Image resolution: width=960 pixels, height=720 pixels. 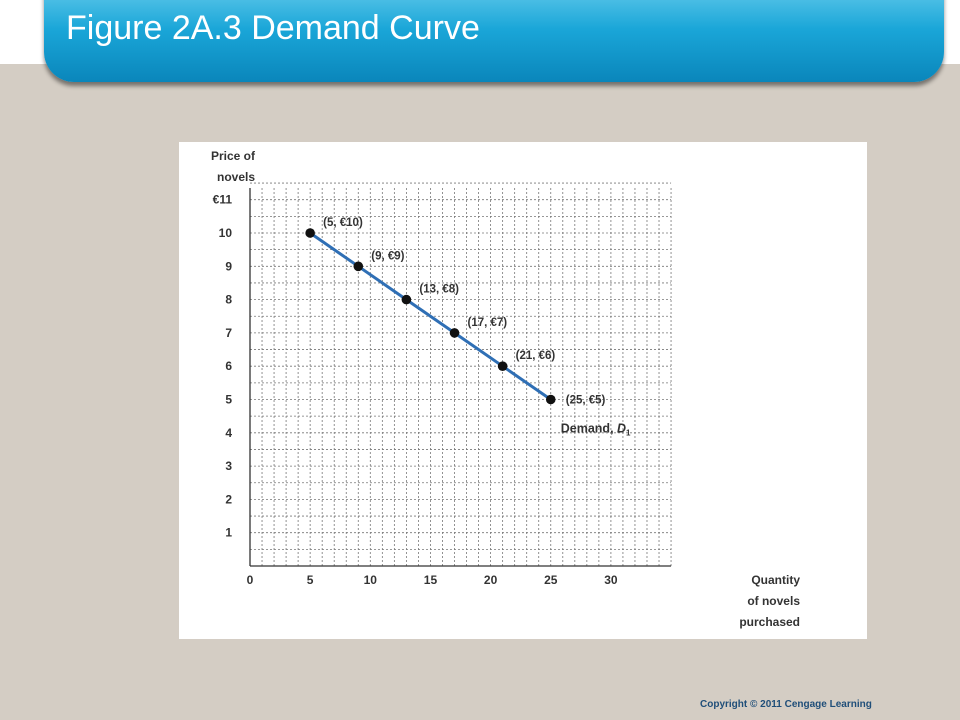 What do you see at coordinates (250, 580) in the screenshot?
I see `x-tick-label: 0` at bounding box center [250, 580].